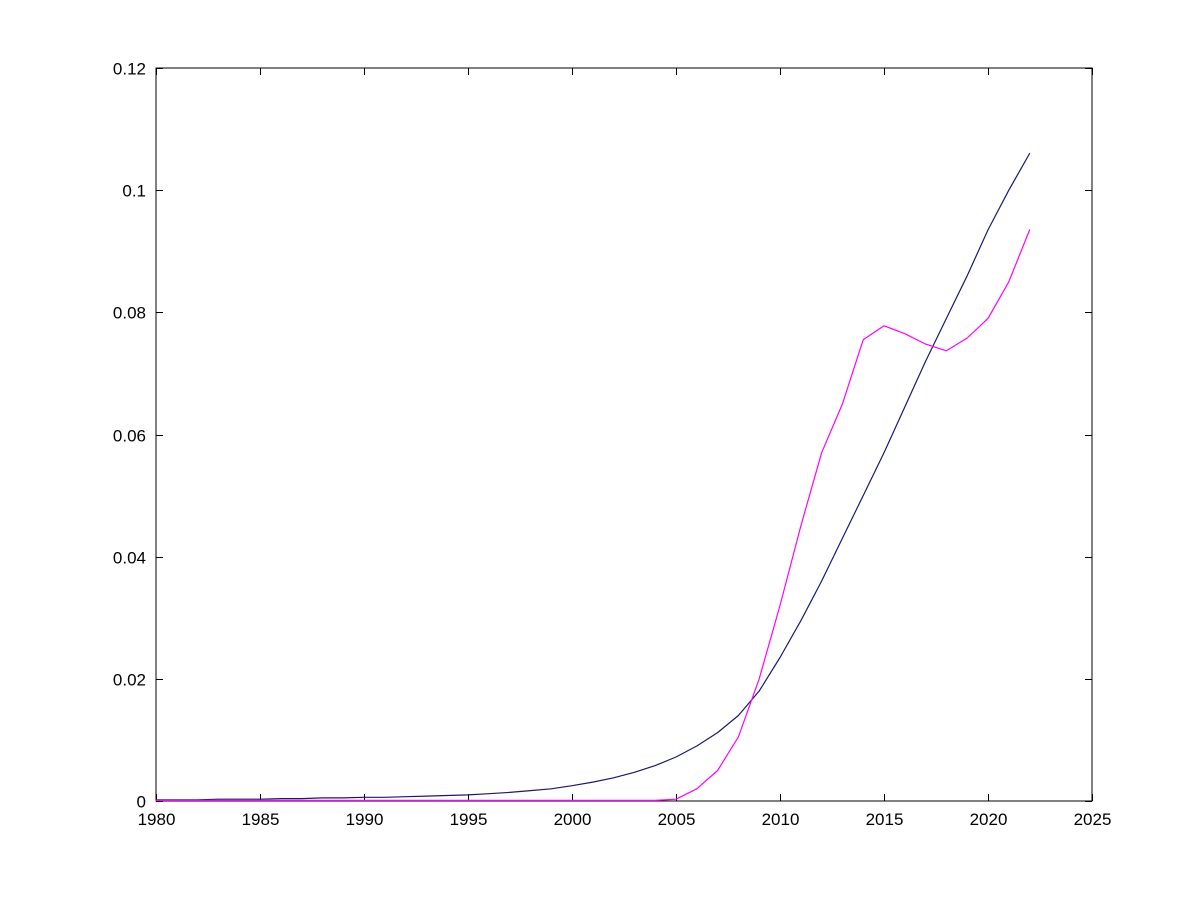 The height and width of the screenshot is (900, 1200). What do you see at coordinates (885, 819) in the screenshot?
I see `x-axis-tick-label: 2015` at bounding box center [885, 819].